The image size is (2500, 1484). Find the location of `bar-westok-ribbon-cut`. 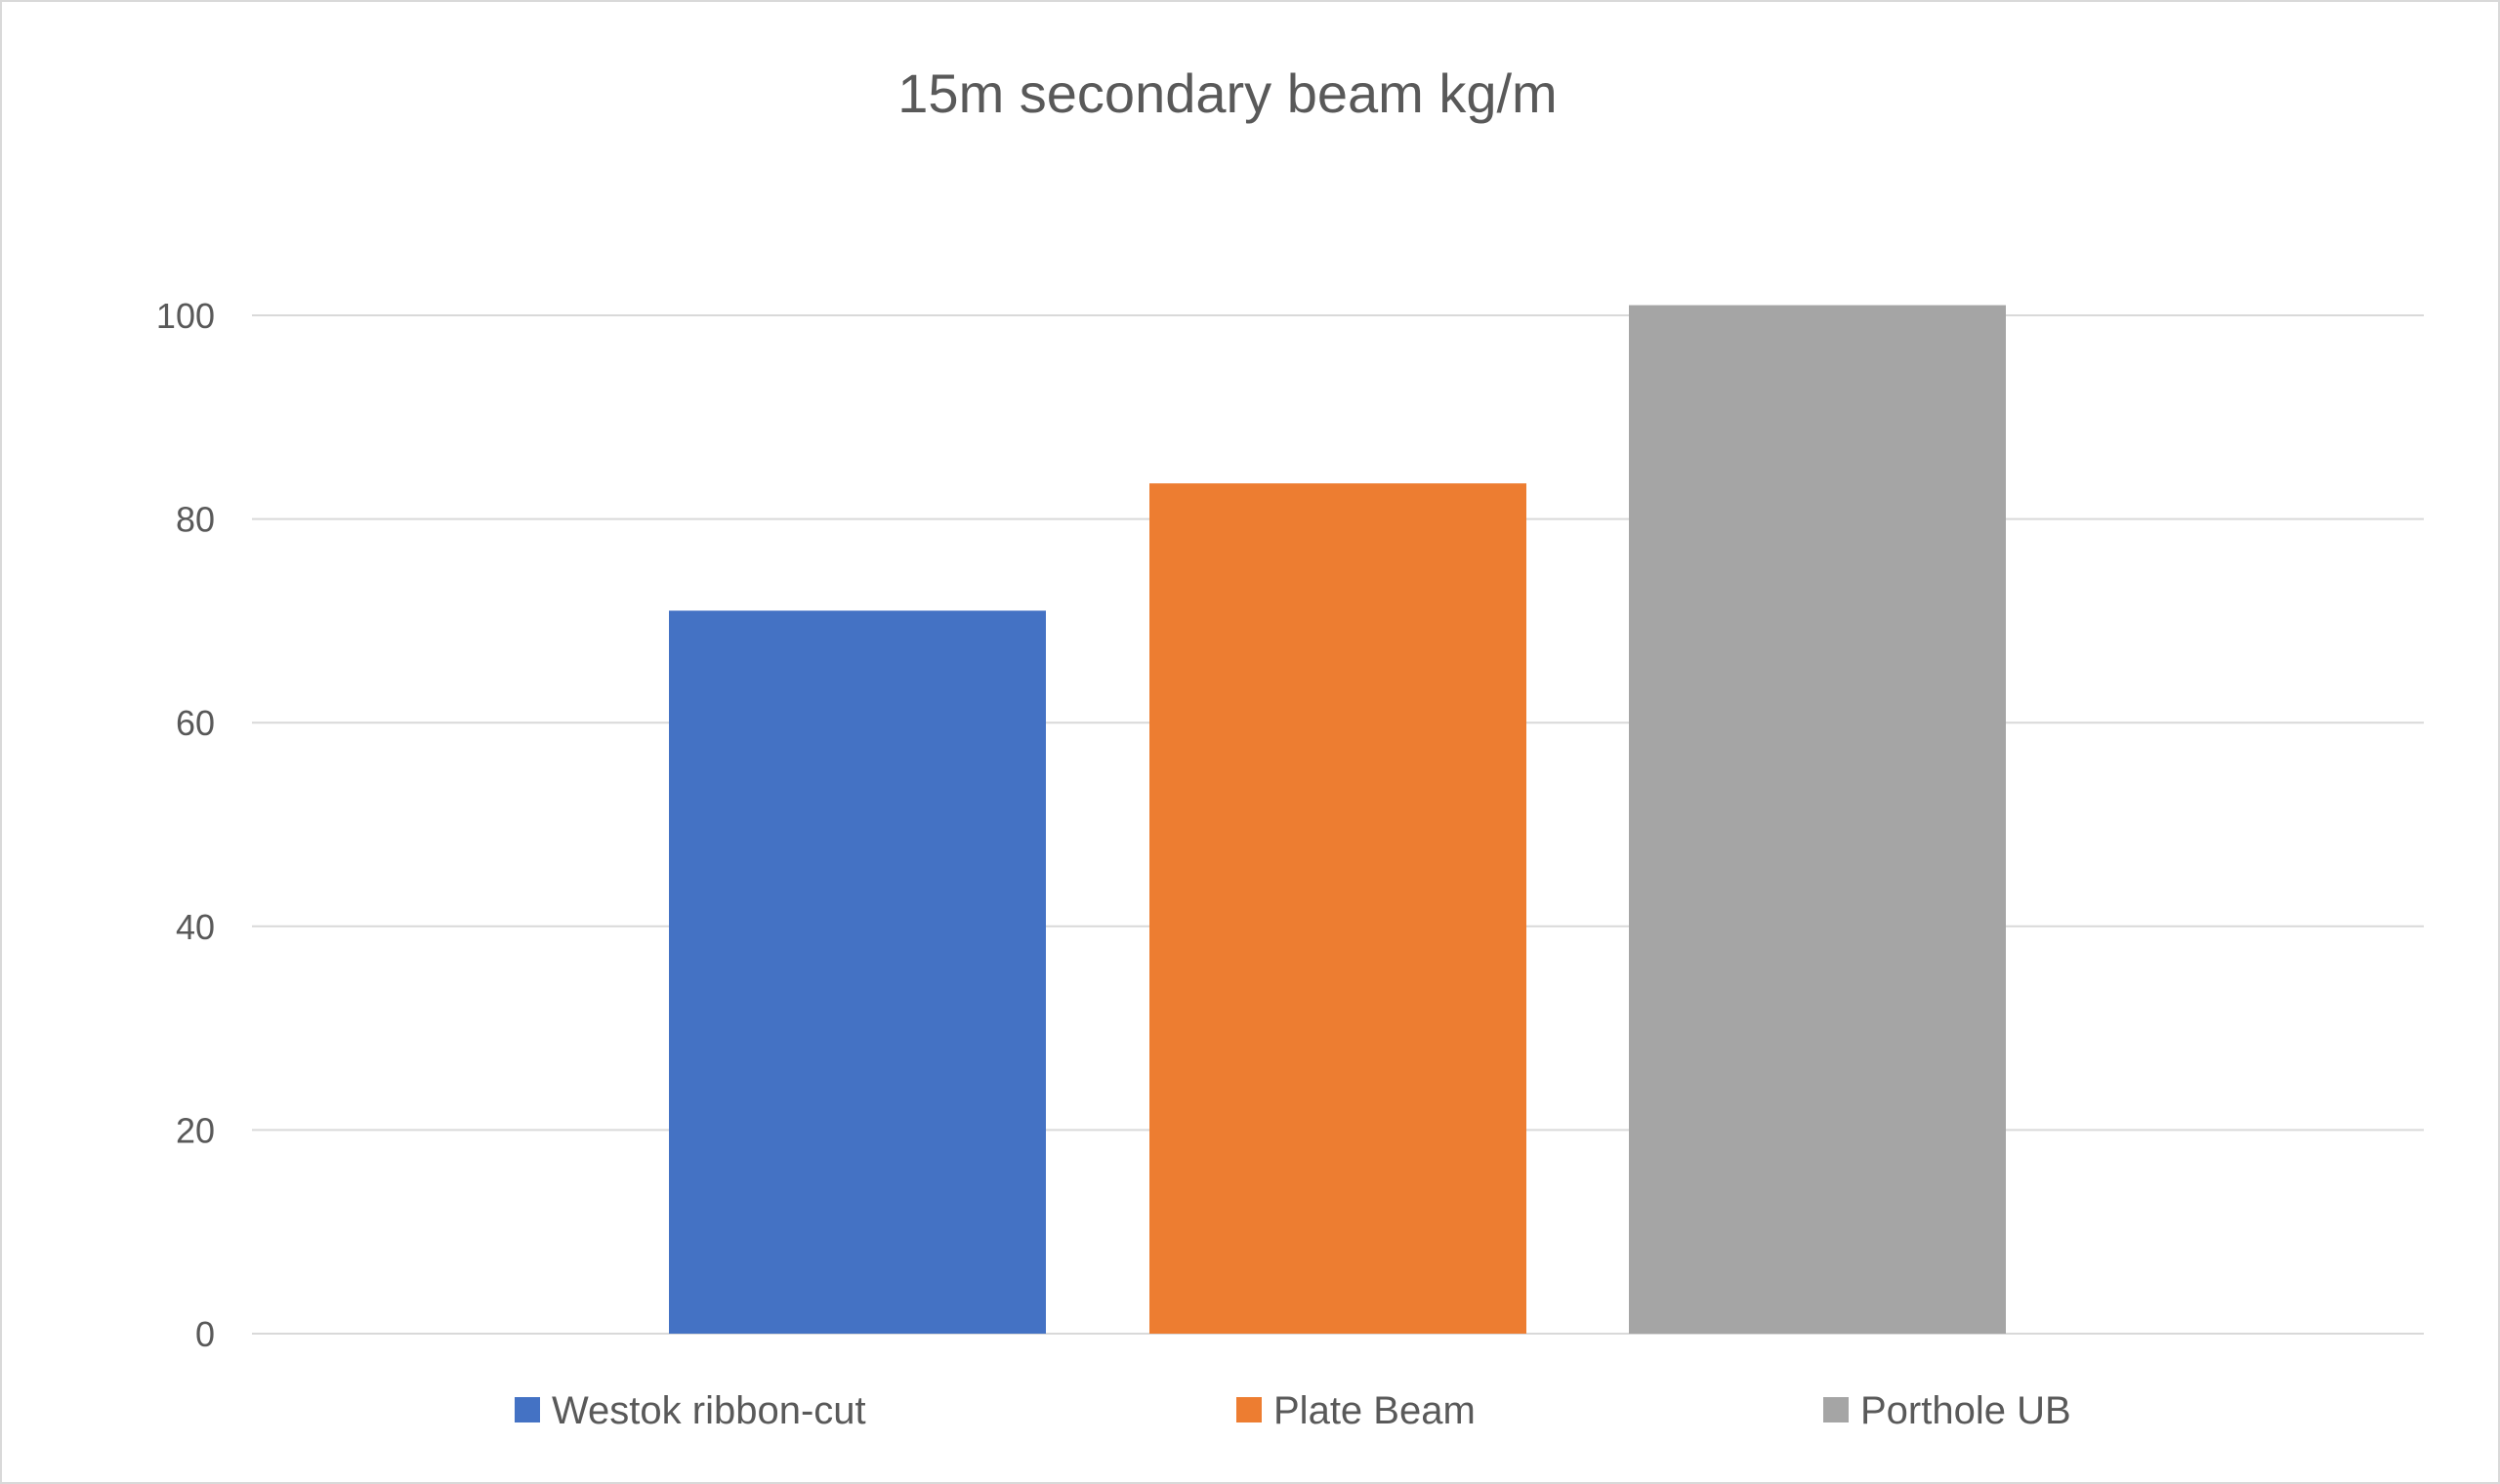

bar-westok-ribbon-cut is located at coordinates (857, 972).